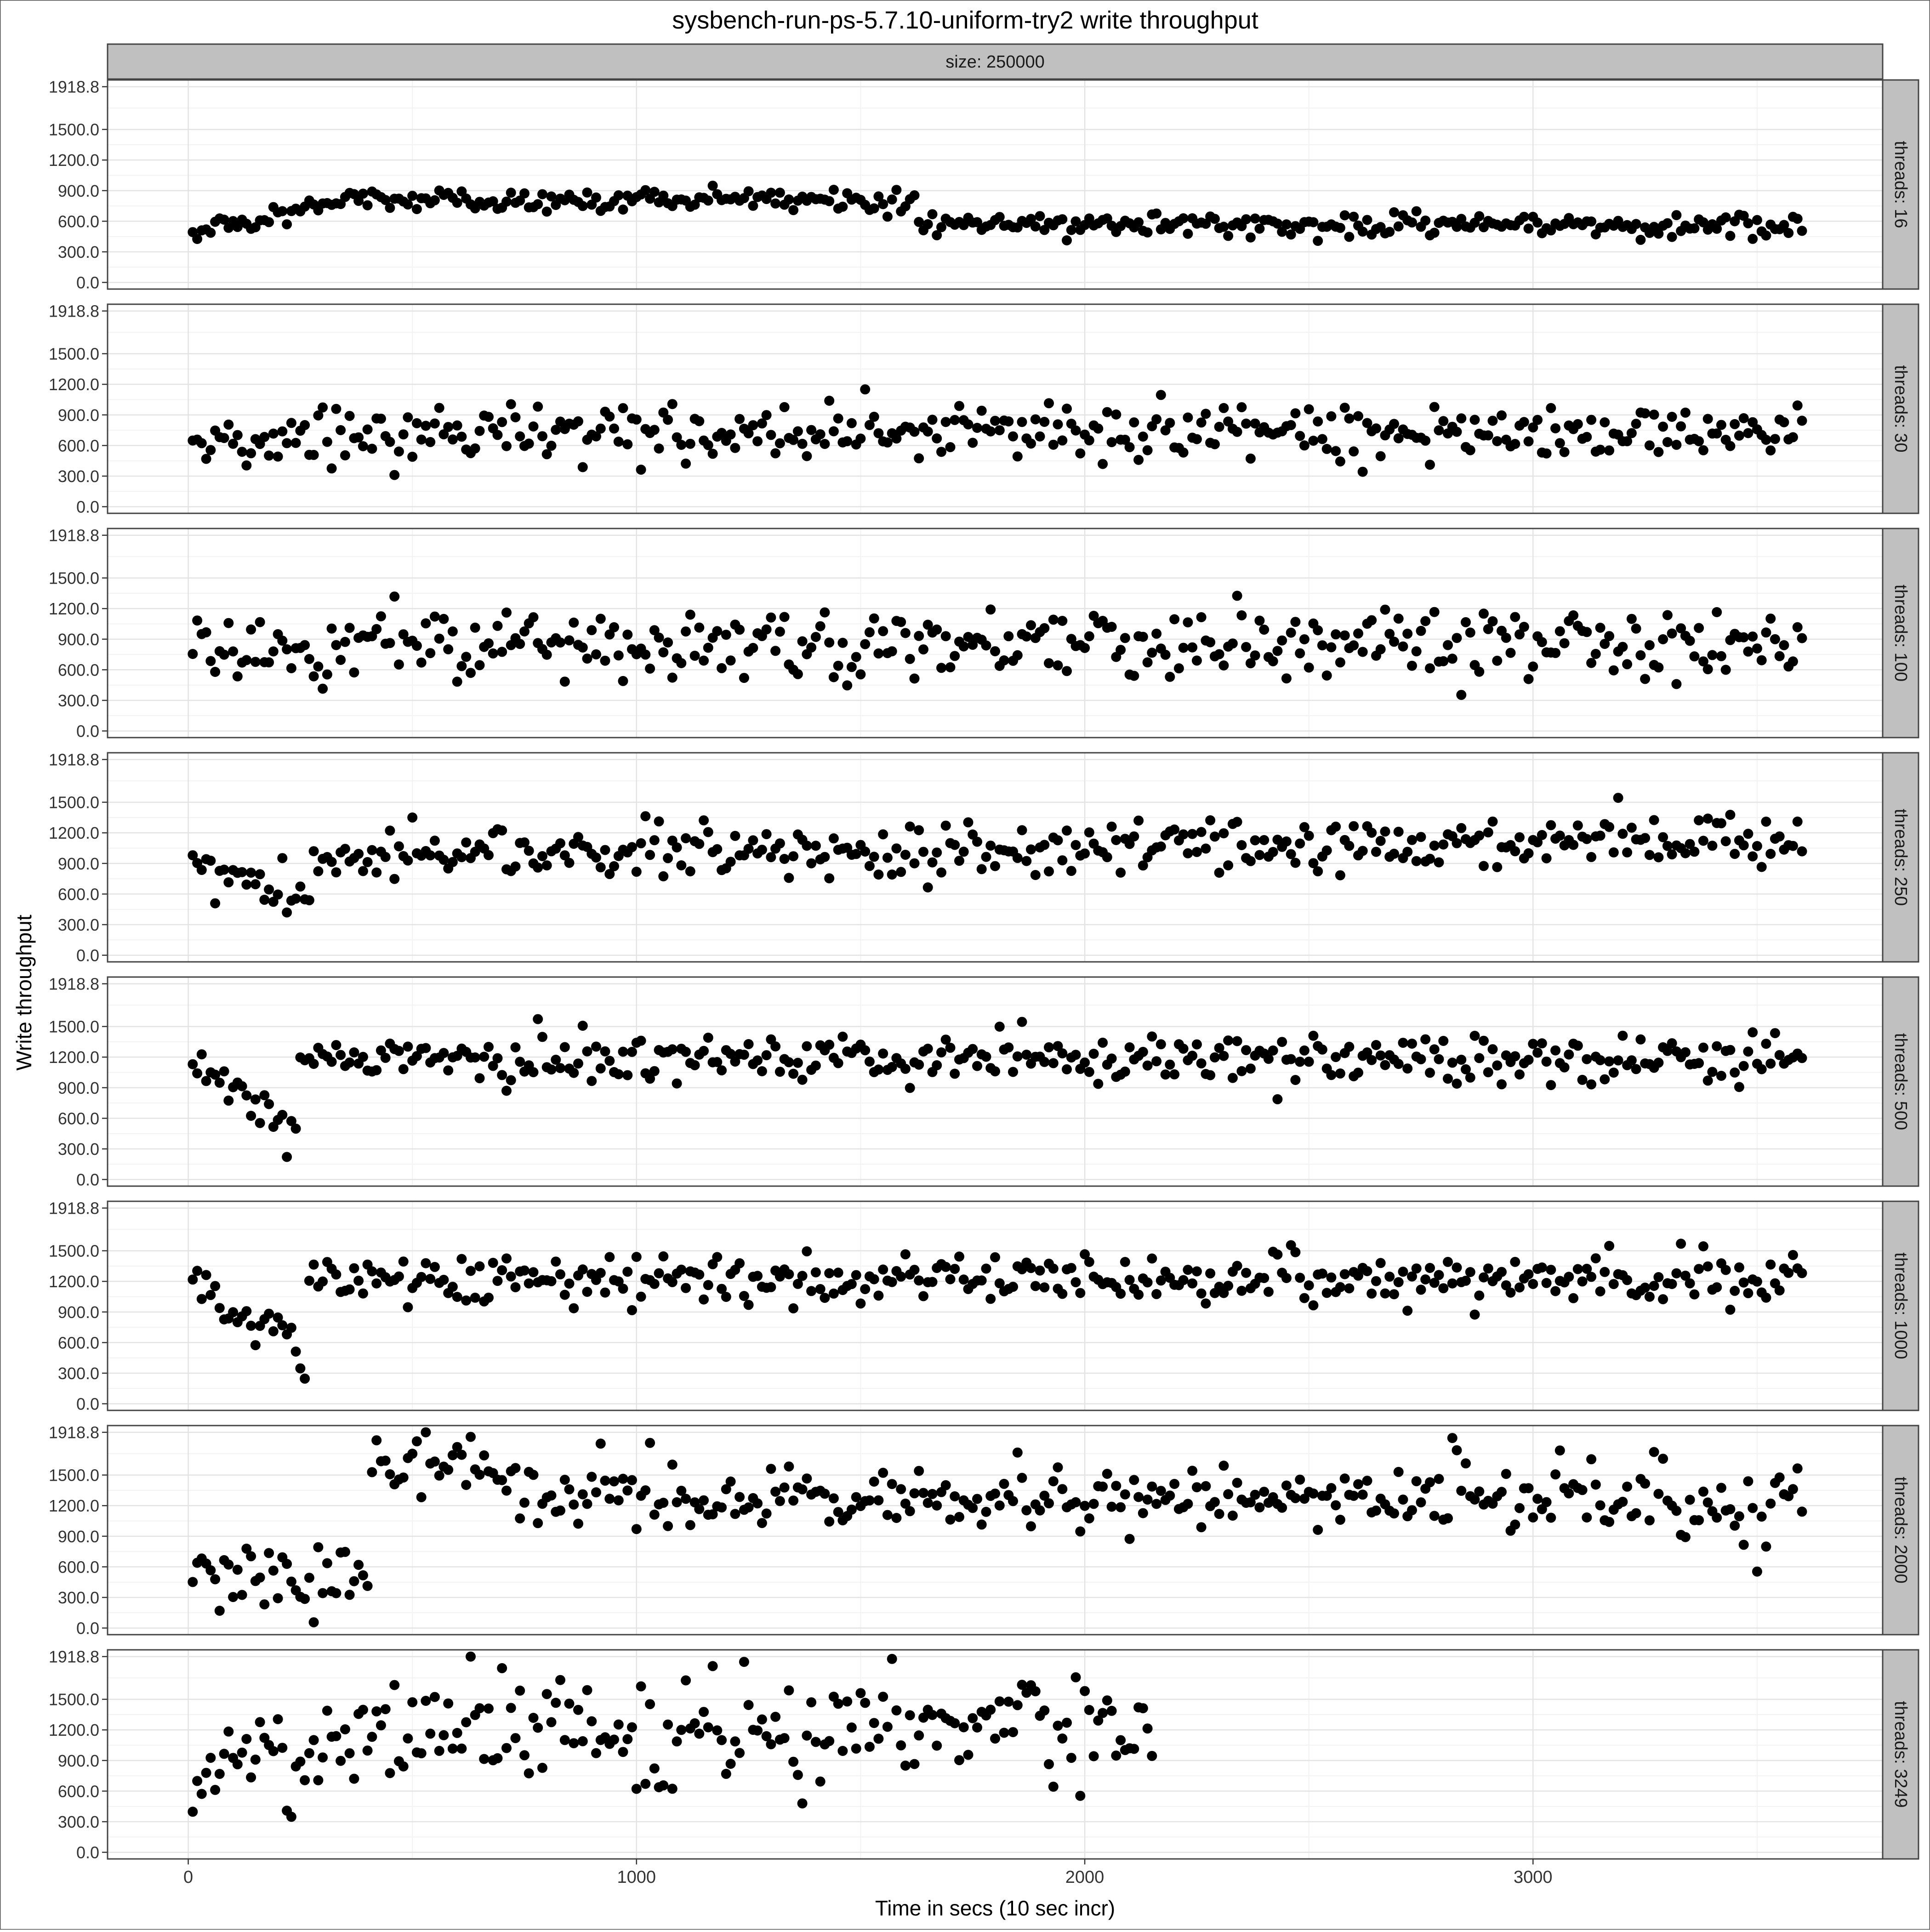 Image resolution: width=1930 pixels, height=1932 pixels. What do you see at coordinates (995, 408) in the screenshot?
I see `panel-background` at bounding box center [995, 408].